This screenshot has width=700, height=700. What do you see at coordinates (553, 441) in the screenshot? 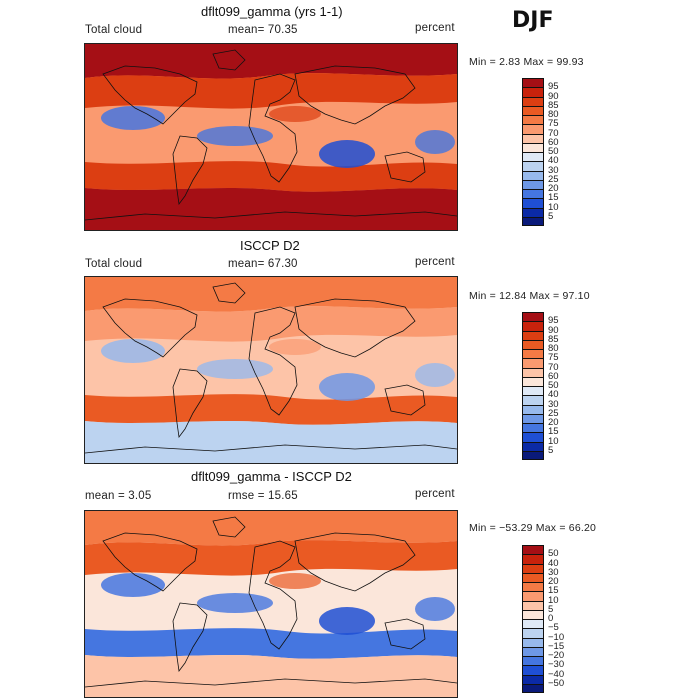
I see `colorbar-level-label: 10` at bounding box center [553, 441].